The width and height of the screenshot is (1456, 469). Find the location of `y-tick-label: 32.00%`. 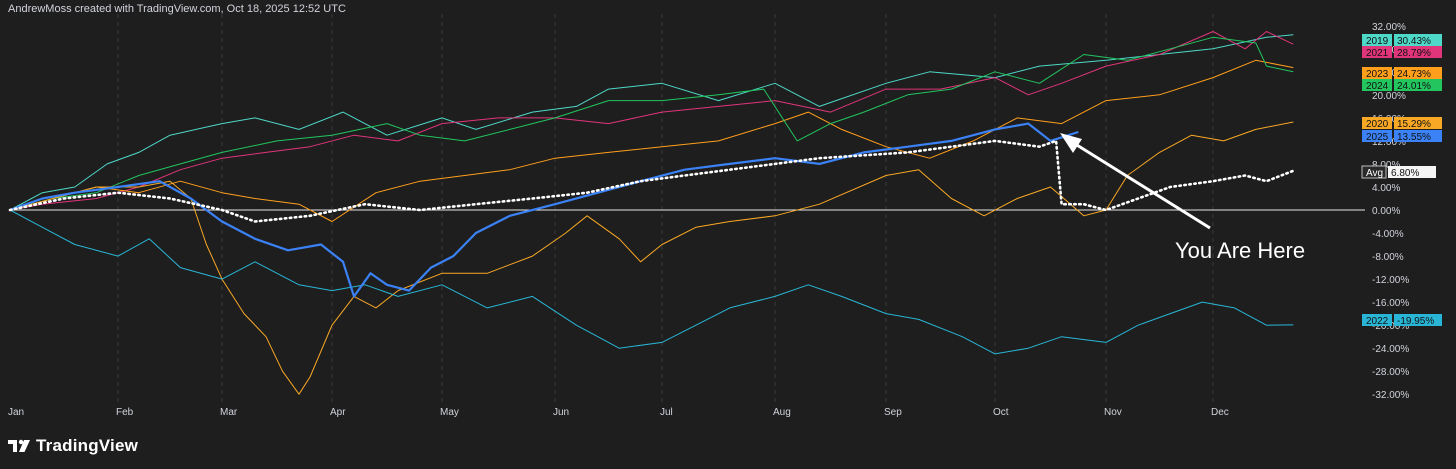

y-tick-label: 32.00% is located at coordinates (1389, 27).